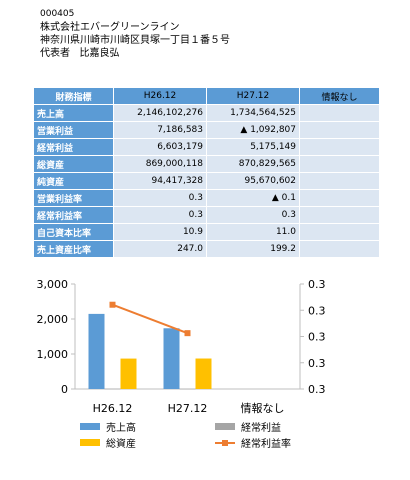 Image resolution: width=410 pixels, height=480 pixels. I want to click on bar-売上高-H27.12, so click(171, 358).